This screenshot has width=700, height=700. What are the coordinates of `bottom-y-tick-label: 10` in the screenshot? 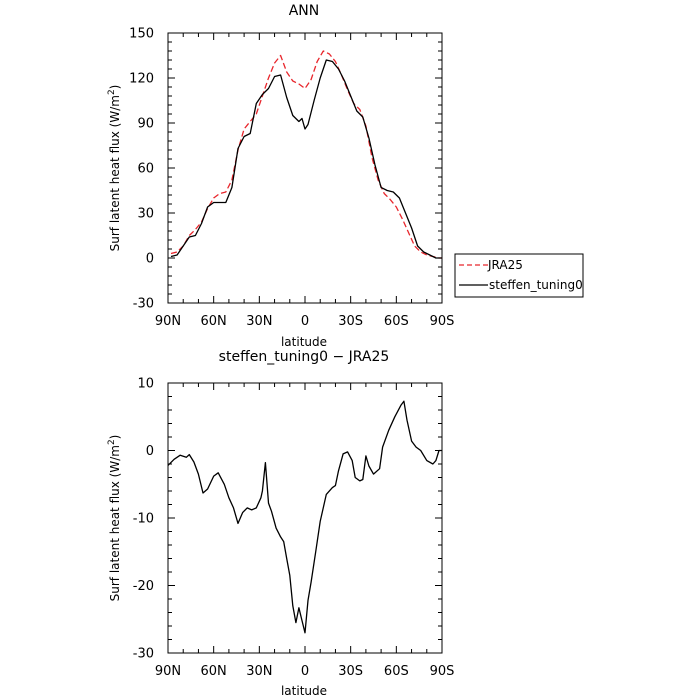 It's located at (145, 384).